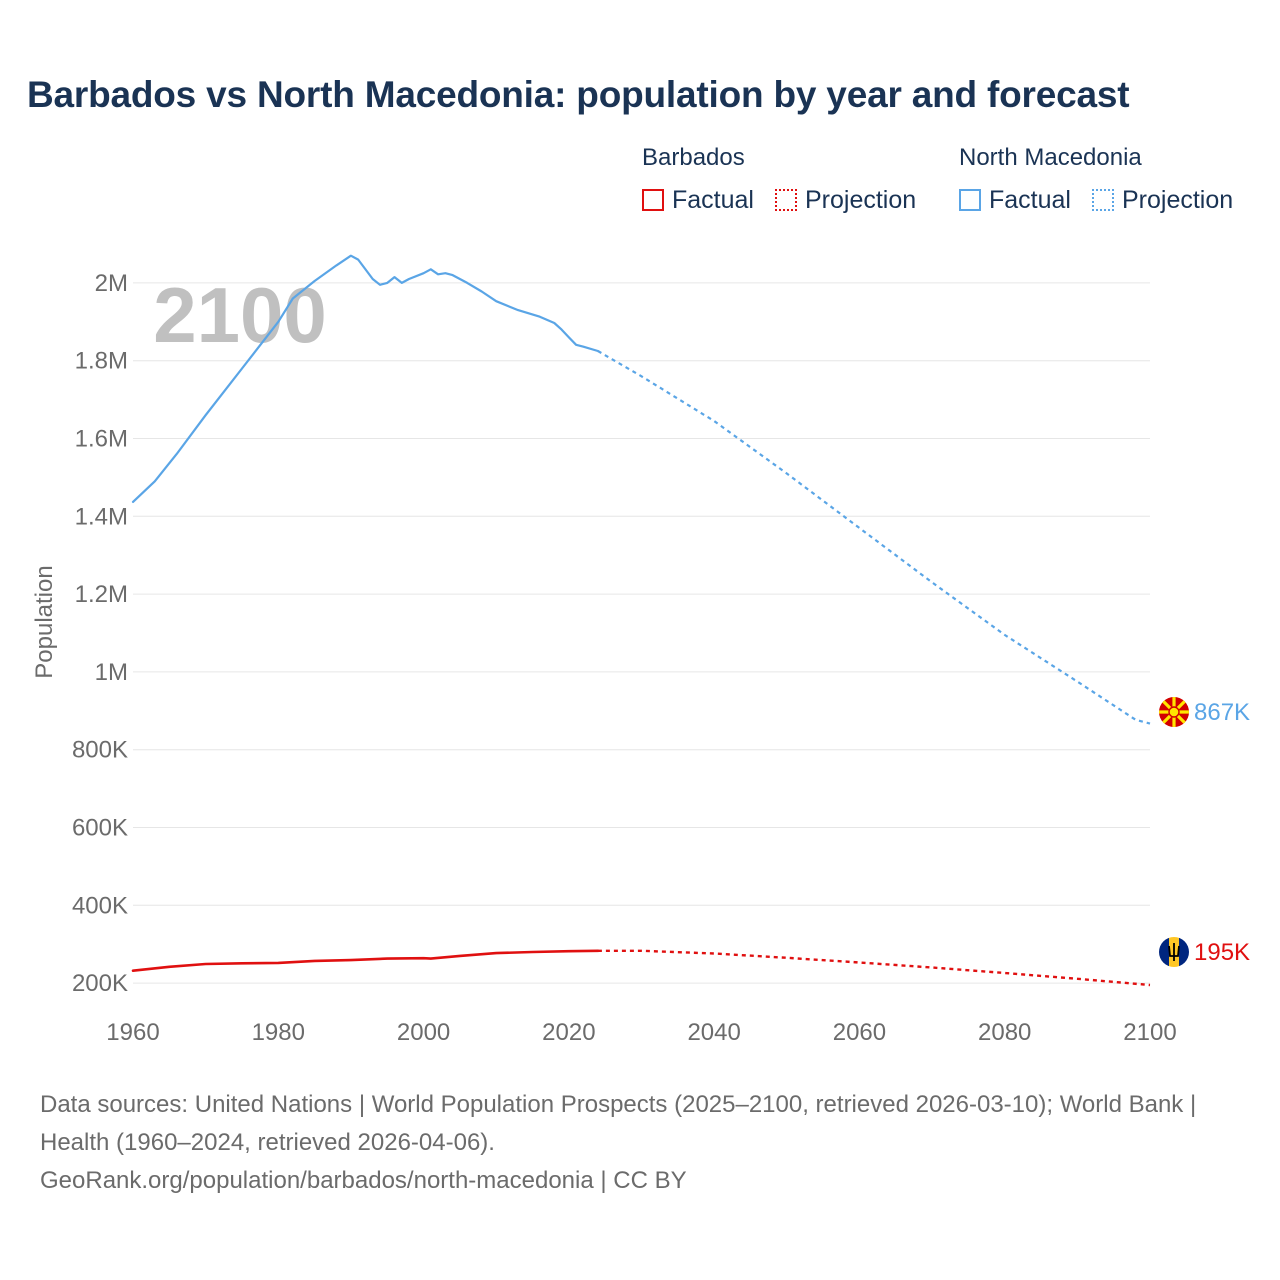  What do you see at coordinates (365, 961) in the screenshot?
I see `barbados-factual-line` at bounding box center [365, 961].